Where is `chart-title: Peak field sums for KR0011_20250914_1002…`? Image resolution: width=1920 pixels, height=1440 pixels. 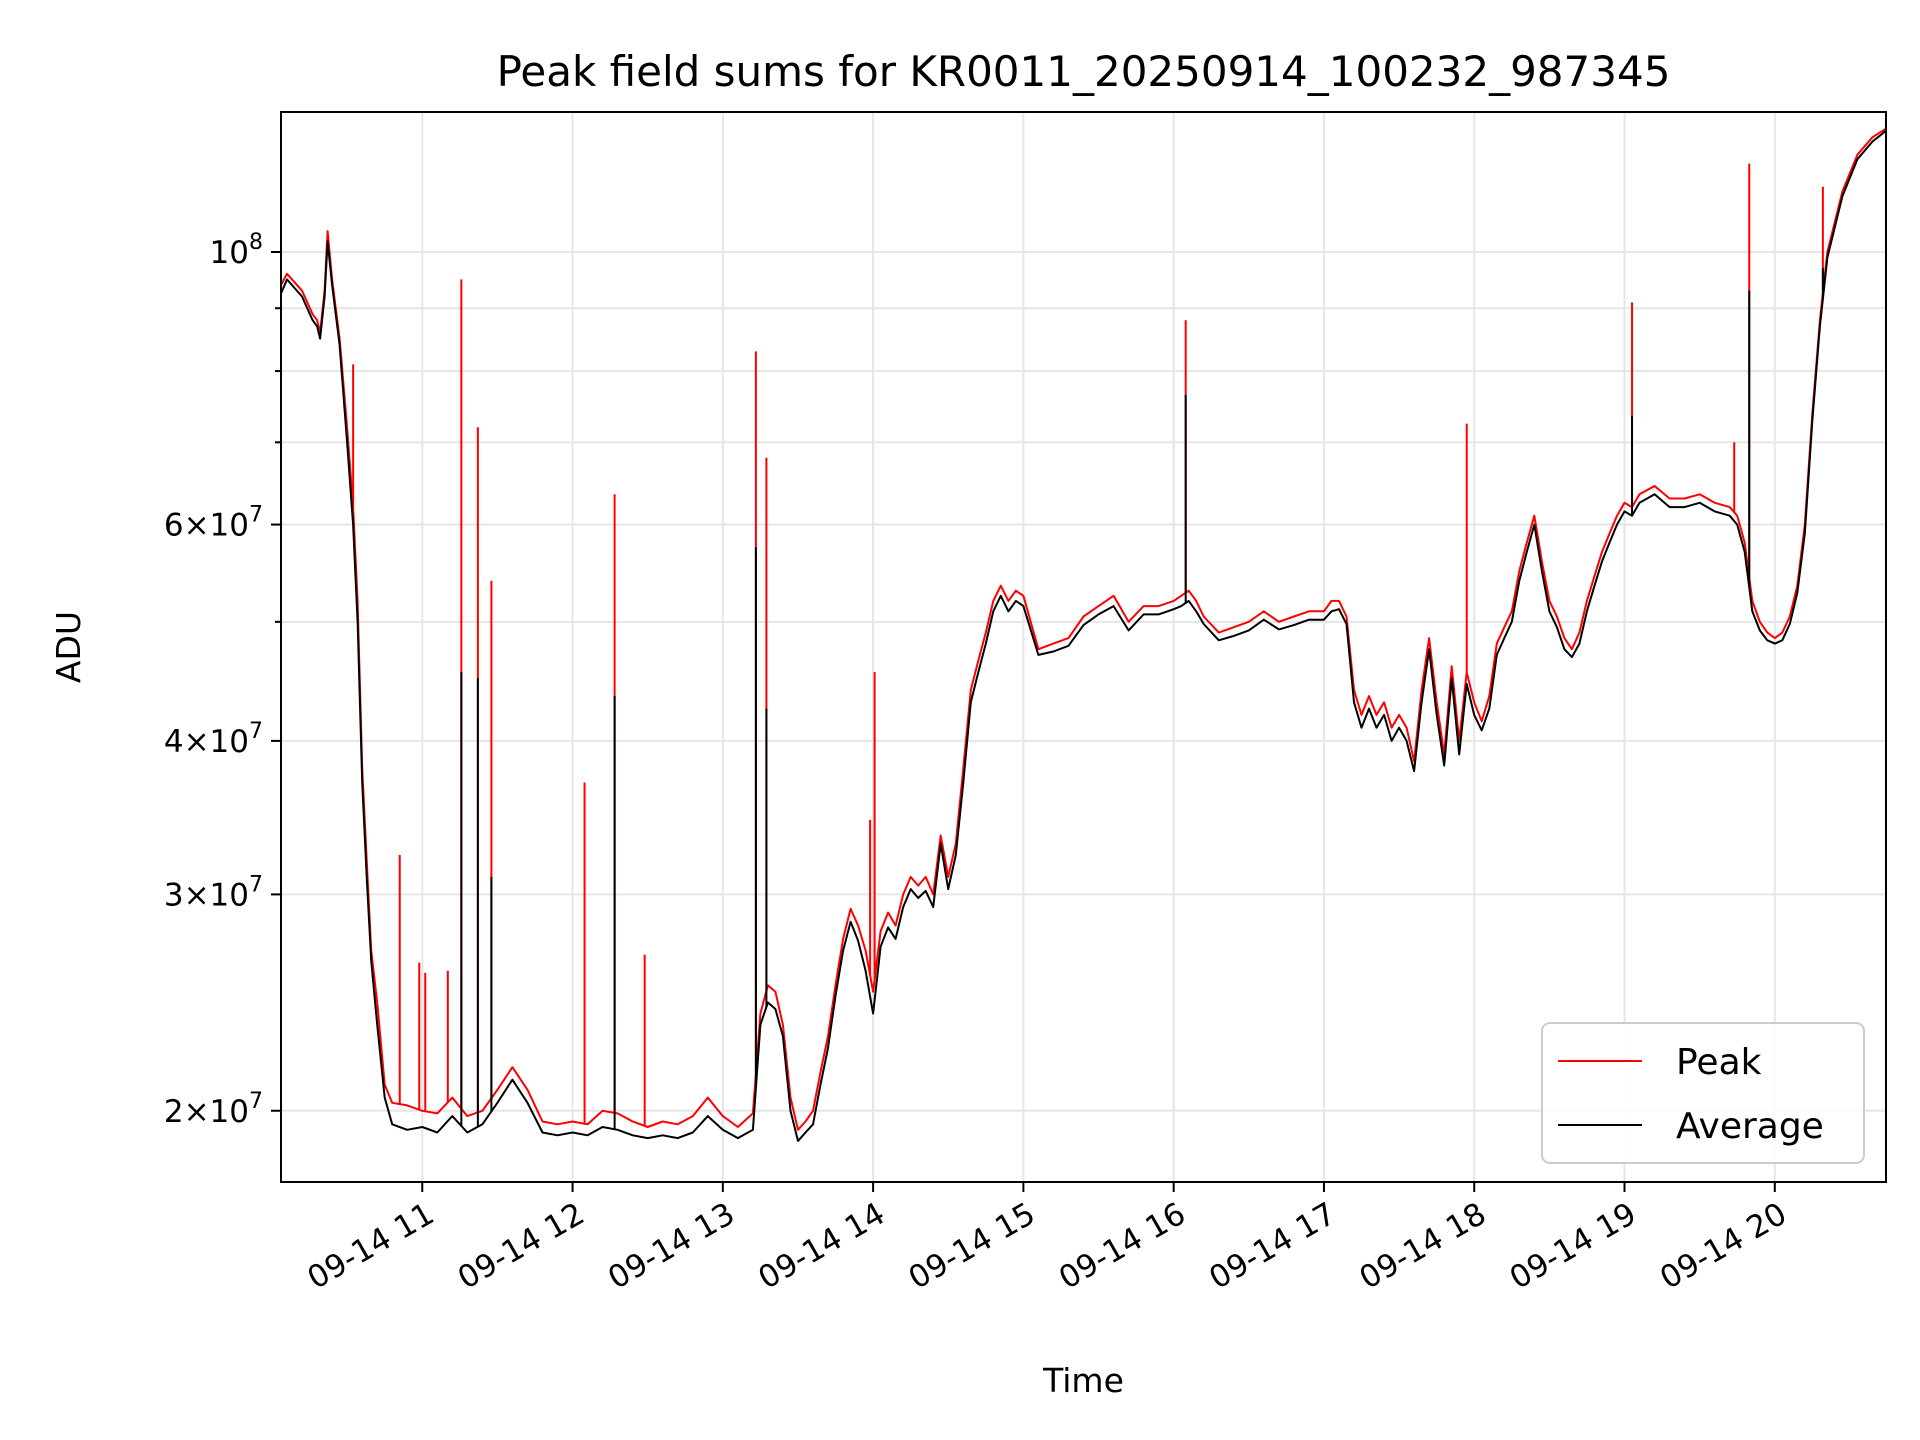
chart-title: Peak field sums for KR0011_20250914_1002… is located at coordinates (1084, 71).